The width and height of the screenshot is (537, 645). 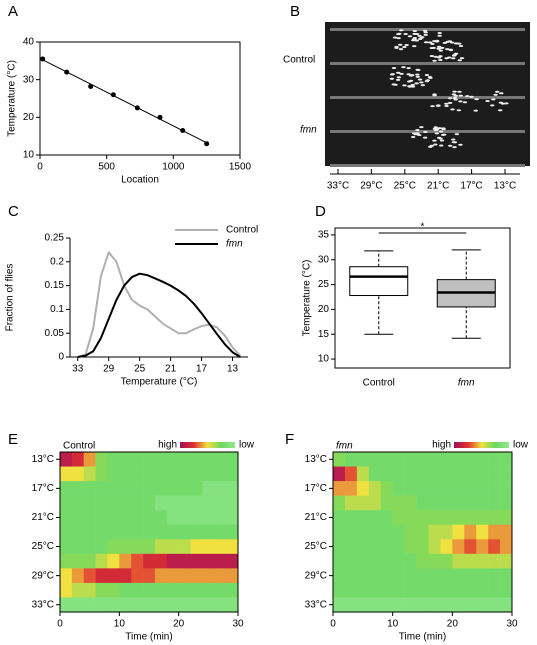 What do you see at coordinates (393, 624) in the screenshot?
I see `x-tick-label: 10` at bounding box center [393, 624].